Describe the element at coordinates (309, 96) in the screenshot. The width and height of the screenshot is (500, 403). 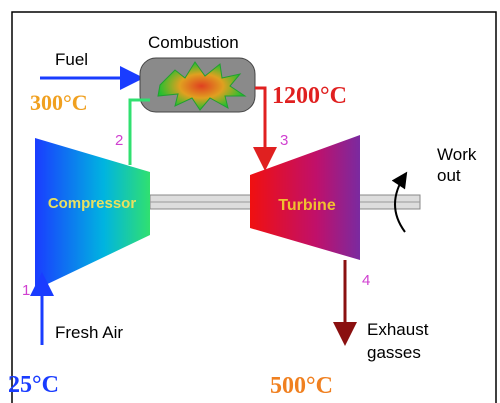
I see `temp-3: 1200°C` at that location.